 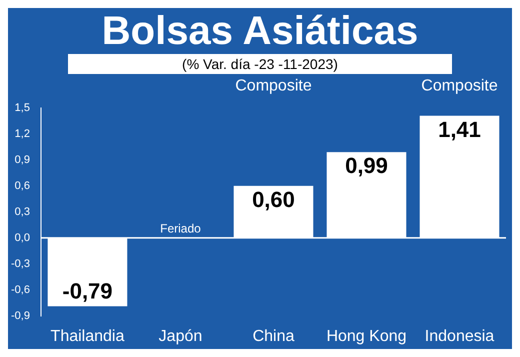 I want to click on annotation: Feriado, so click(x=181, y=229).